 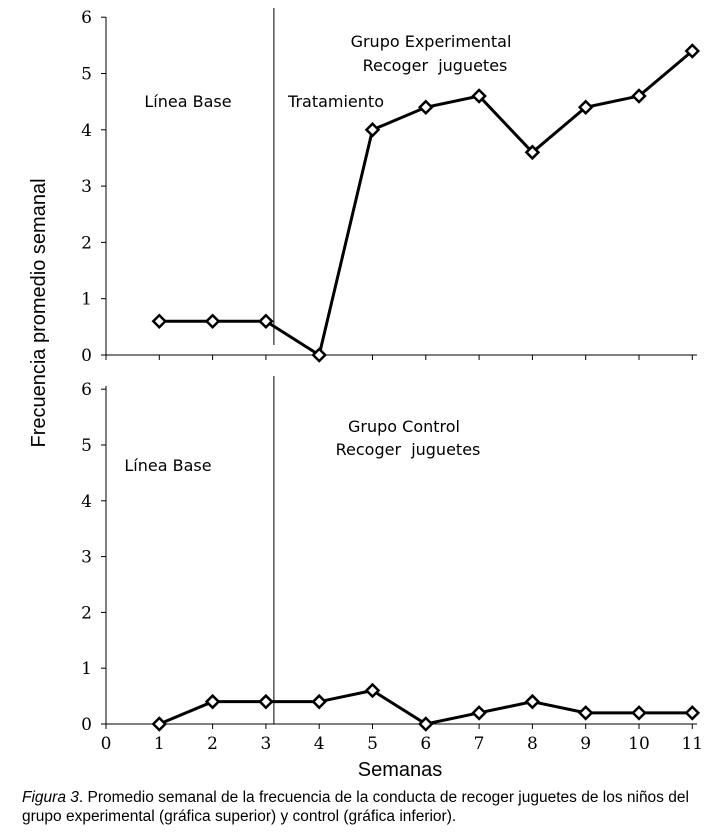 I want to click on ctl-y-tick-label: 5, so click(x=86, y=446).